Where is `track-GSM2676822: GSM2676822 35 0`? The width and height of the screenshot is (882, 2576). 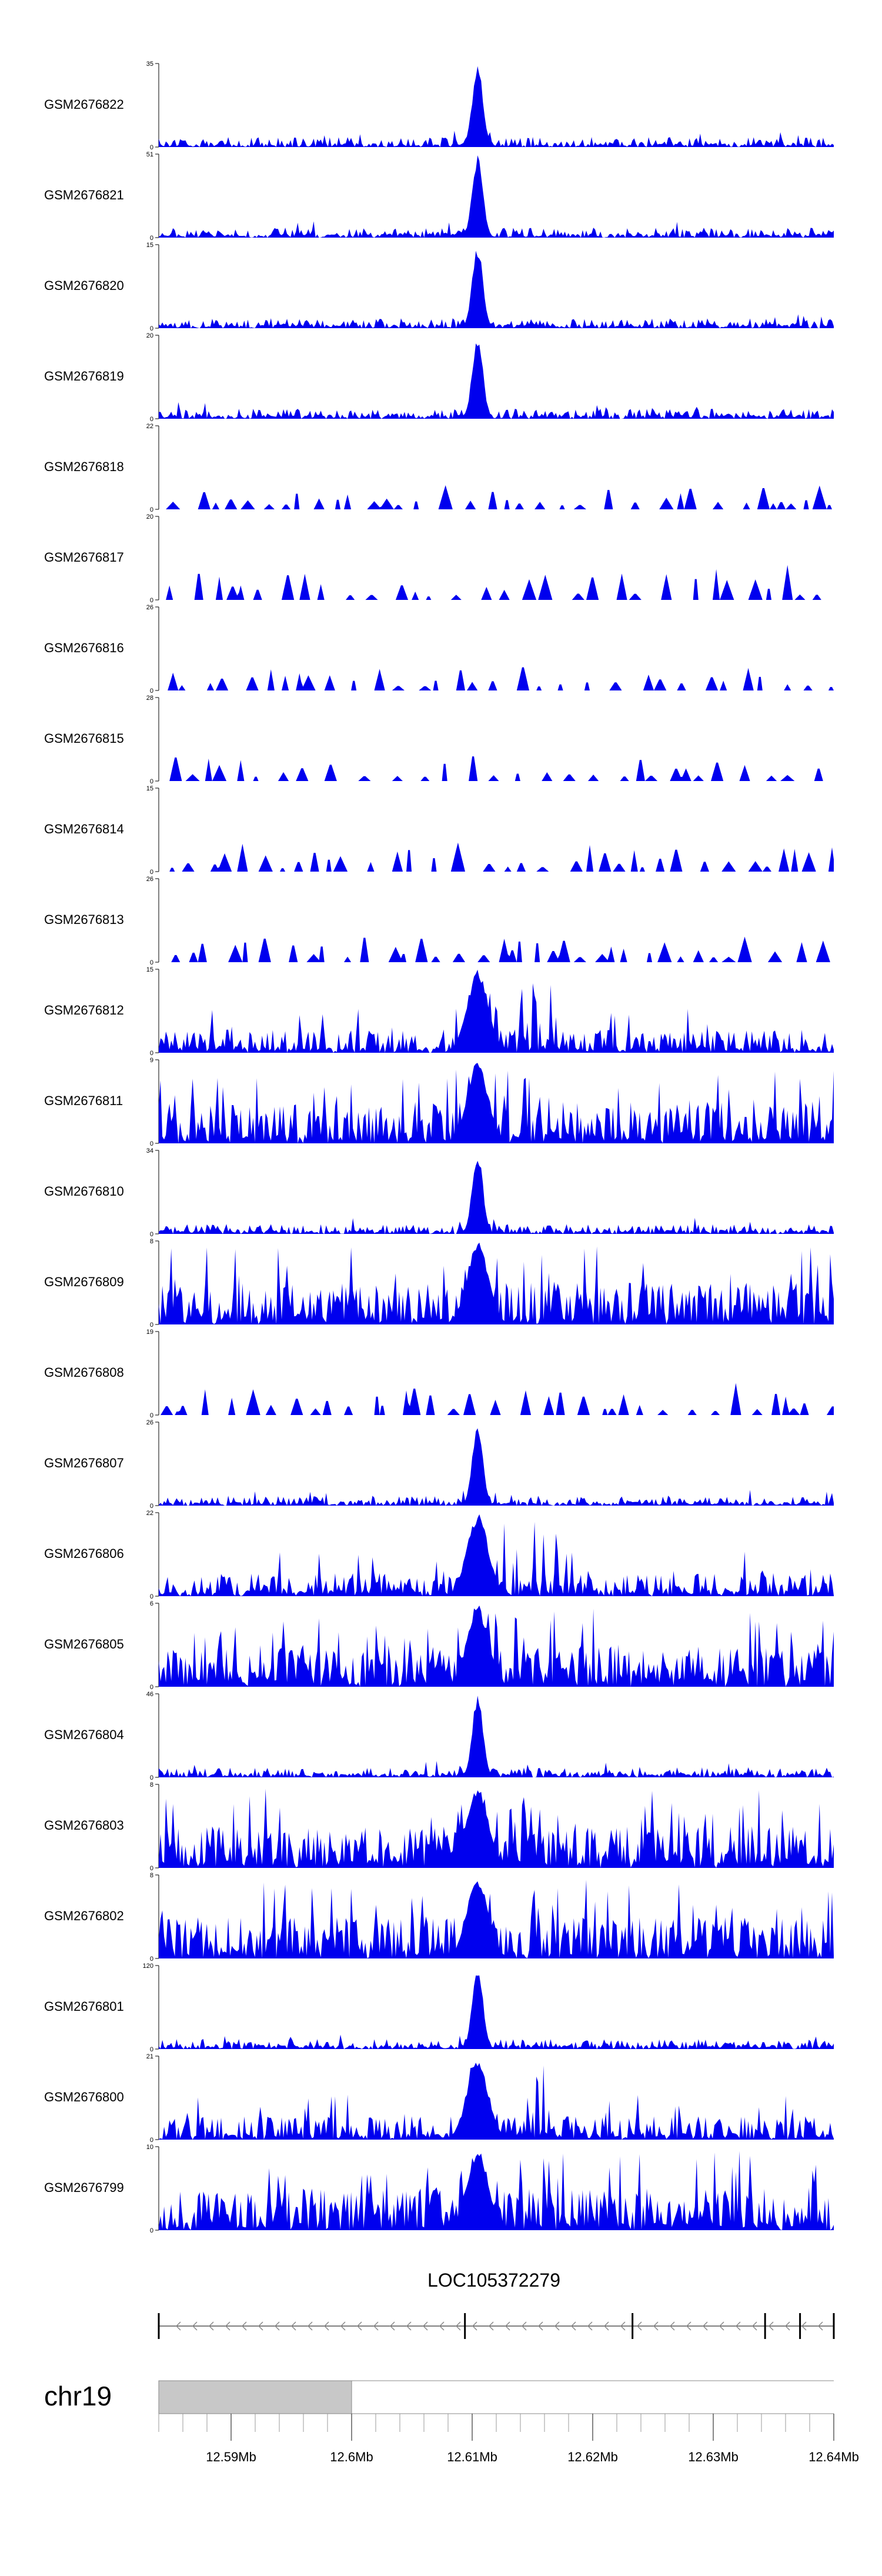
track-GSM2676822: GSM2676822 35 0 is located at coordinates (439, 106).